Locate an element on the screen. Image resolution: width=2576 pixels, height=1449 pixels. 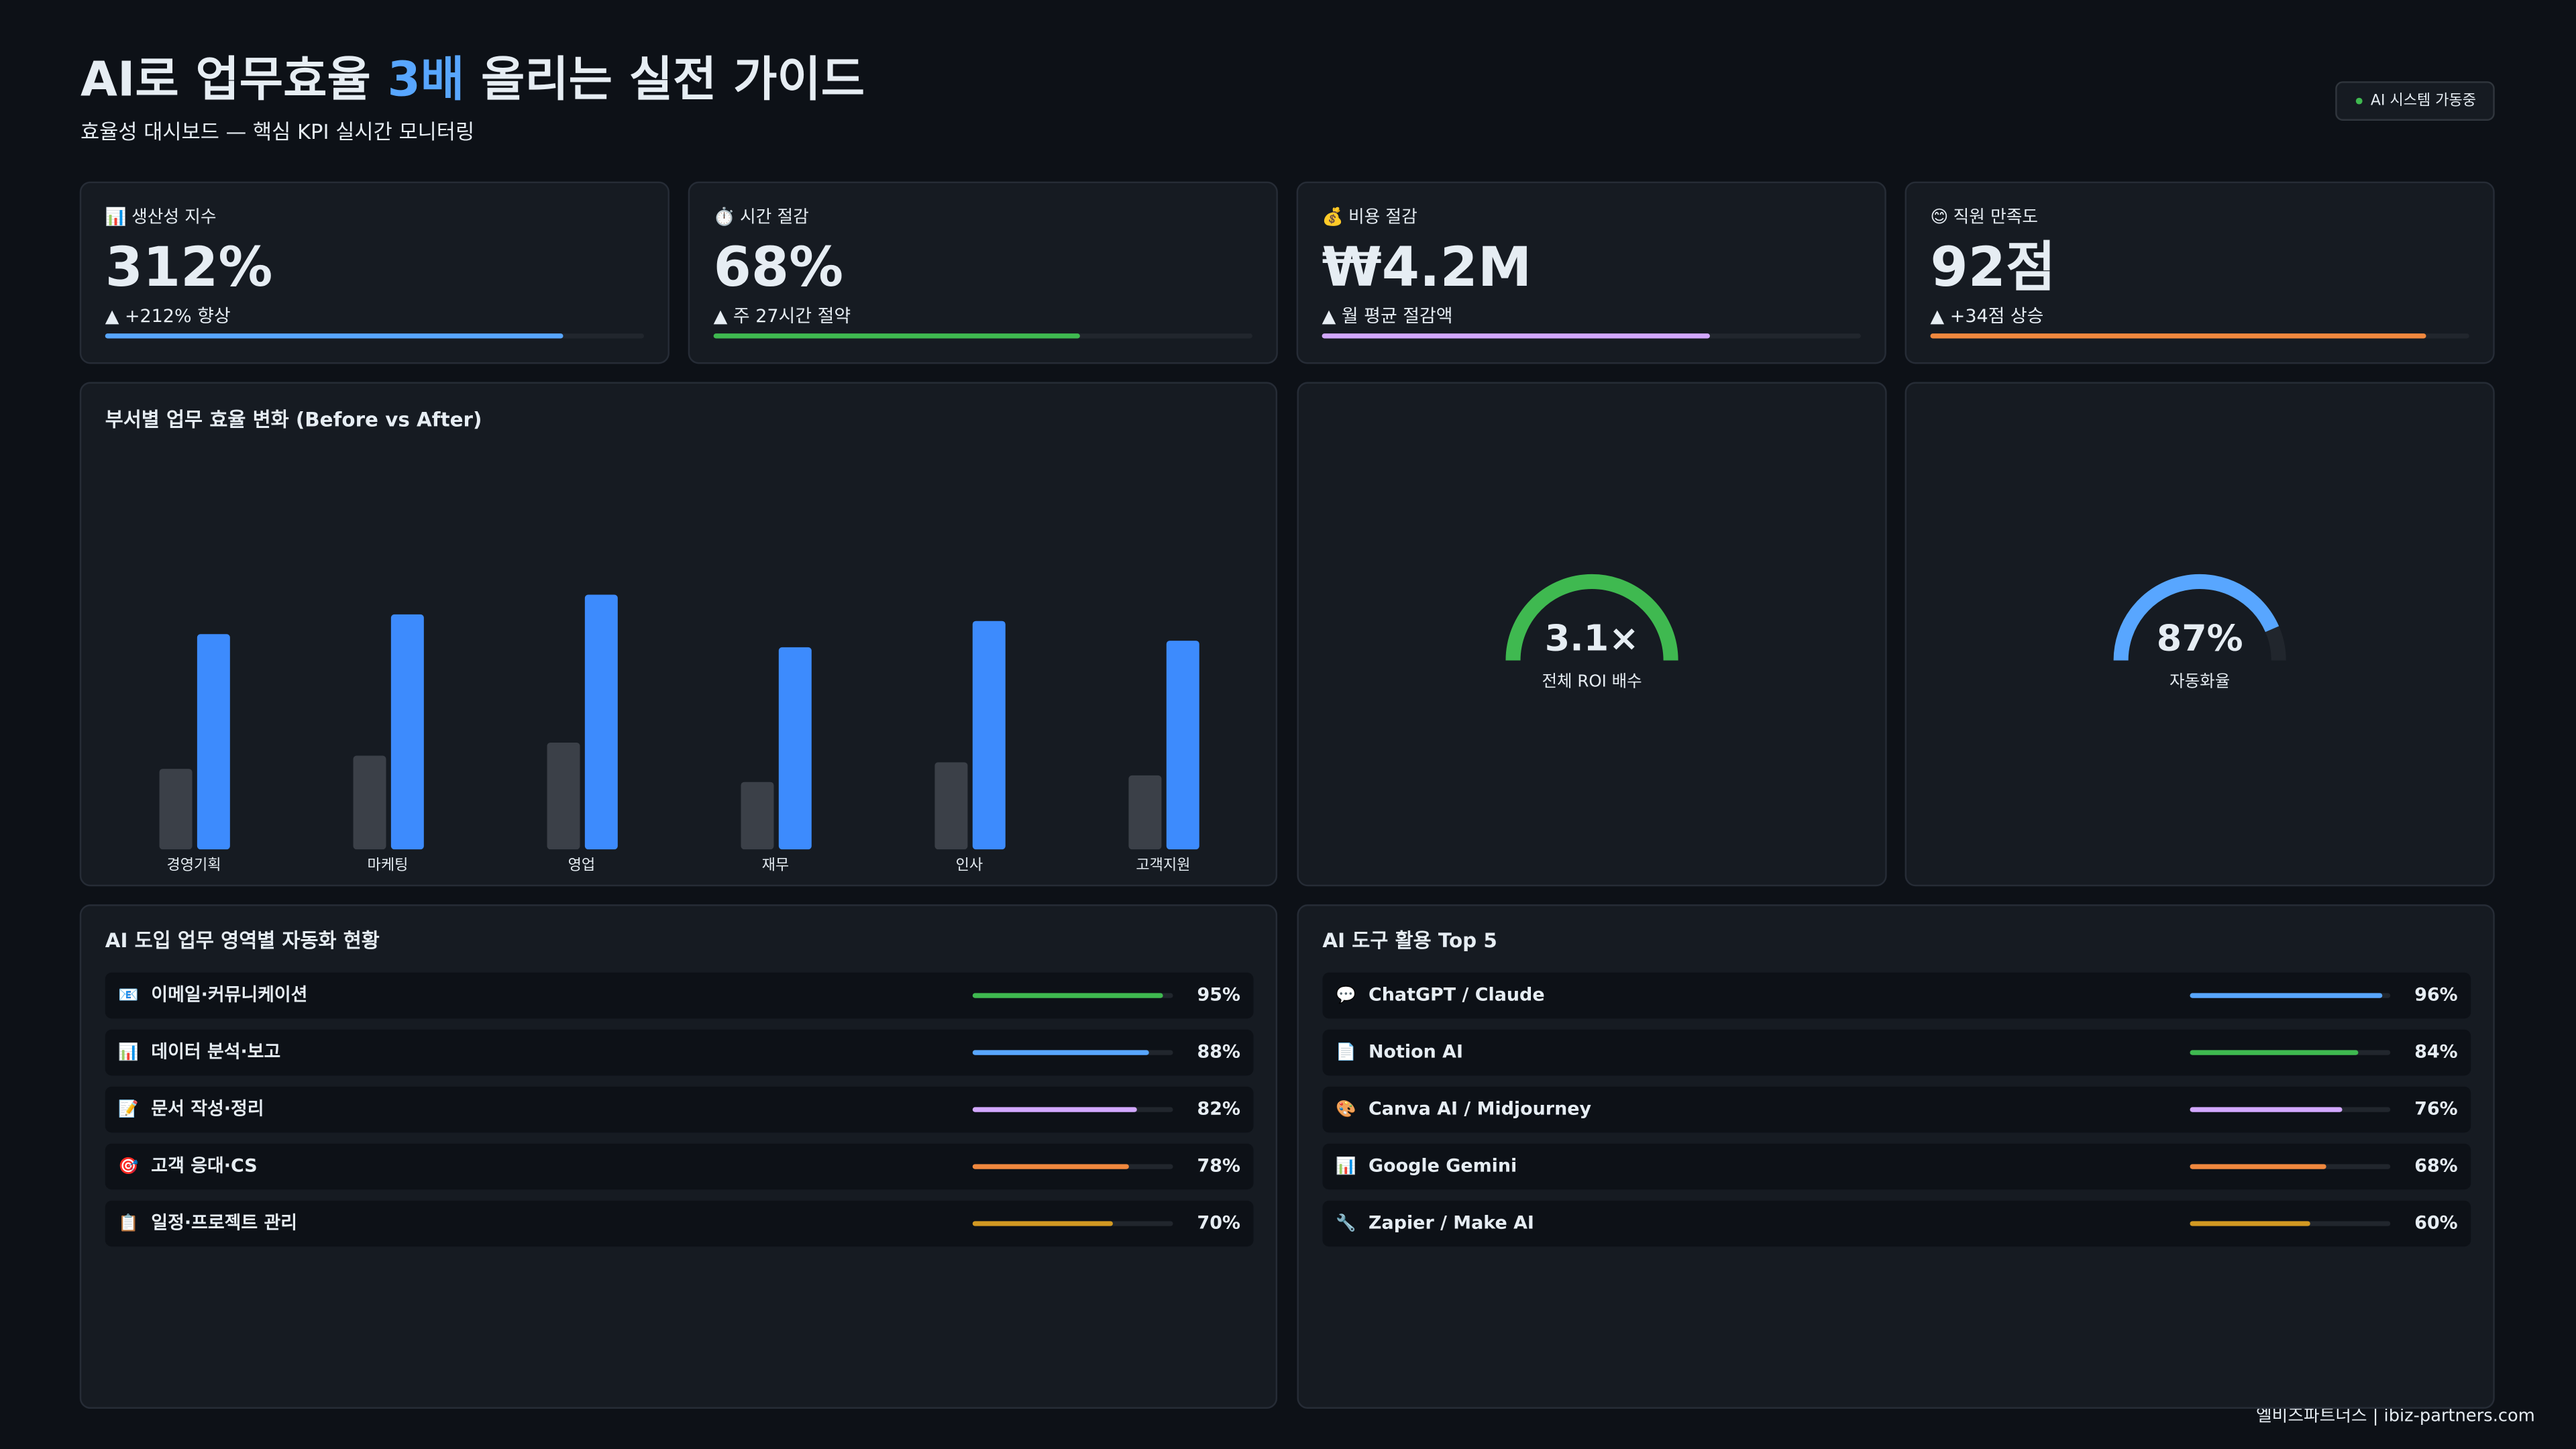
title: AI로 업무효율 3배 올리는 실전 가이드 is located at coordinates (472, 79).